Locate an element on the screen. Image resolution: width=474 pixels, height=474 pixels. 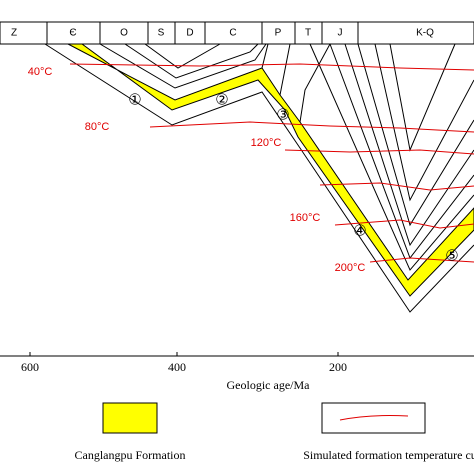
x-tick-label: 200 is located at coordinates (338, 367).